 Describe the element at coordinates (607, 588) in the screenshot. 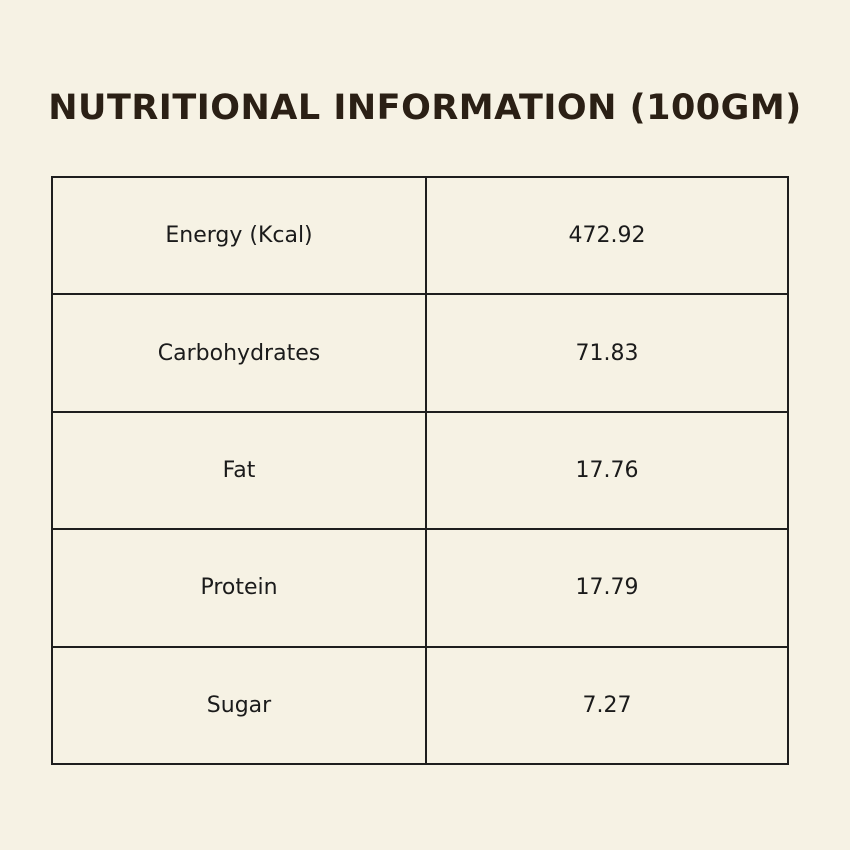

I see `nutrient-value: 17.79` at that location.